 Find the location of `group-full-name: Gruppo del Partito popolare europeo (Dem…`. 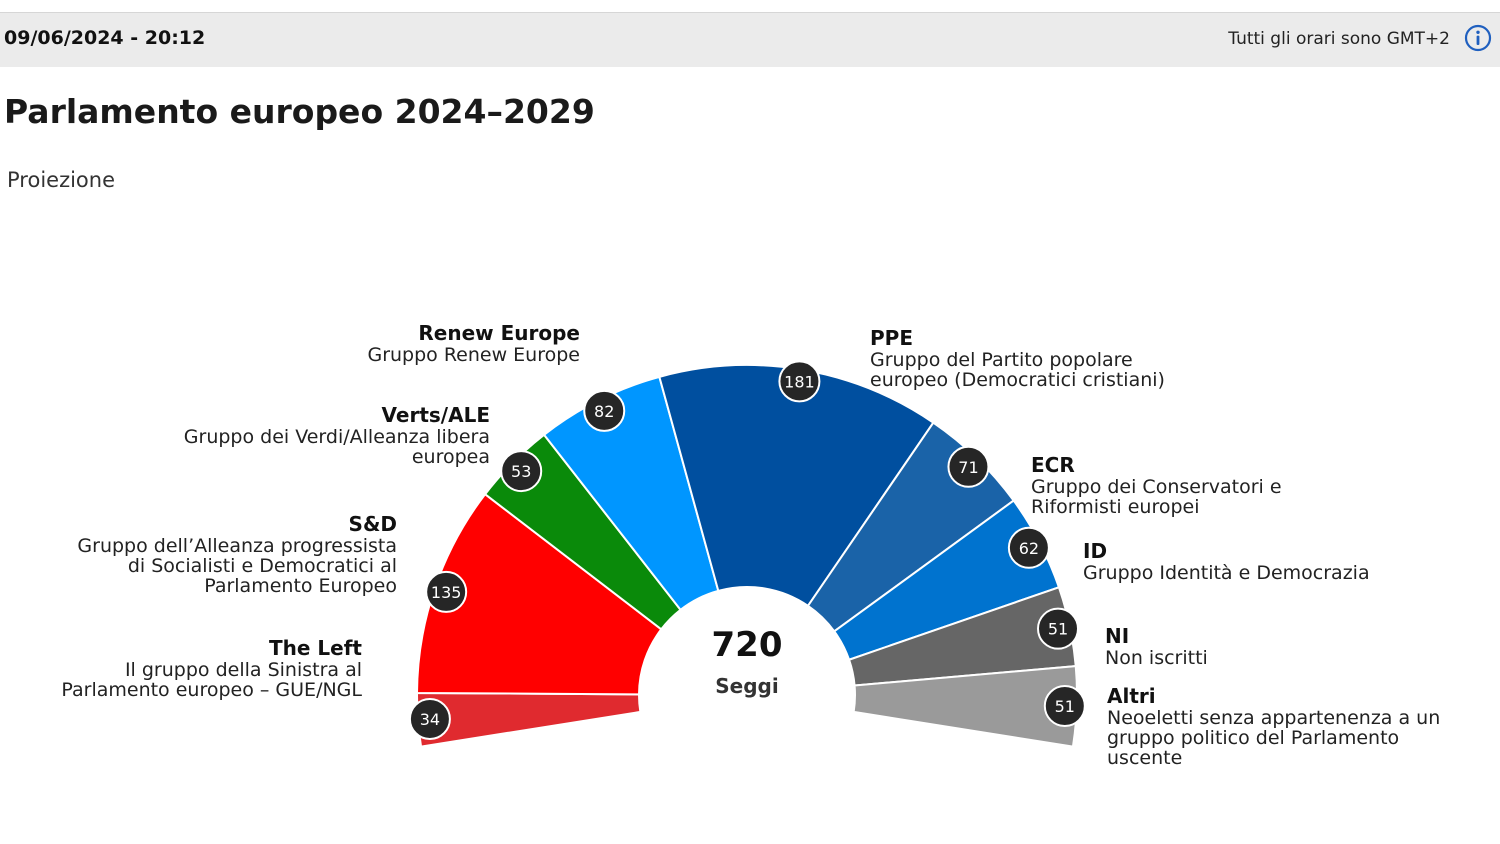

group-full-name: Gruppo del Partito popolare europeo (Dem… is located at coordinates (1017, 370).